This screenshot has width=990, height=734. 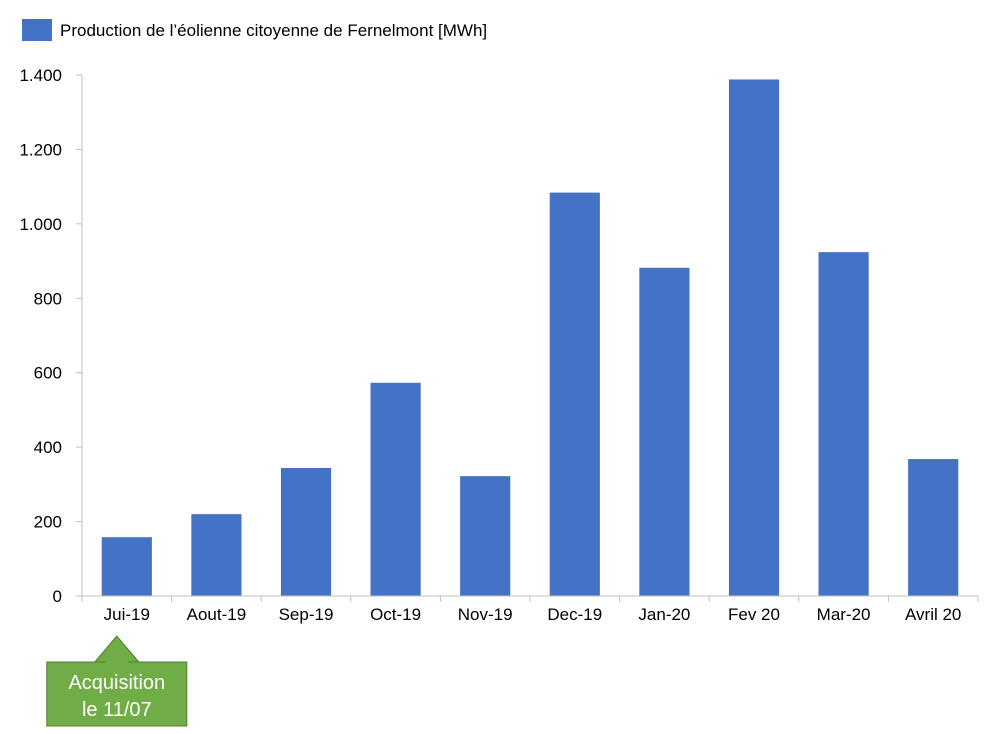 What do you see at coordinates (48, 298) in the screenshot?
I see `y-tick-label: 800` at bounding box center [48, 298].